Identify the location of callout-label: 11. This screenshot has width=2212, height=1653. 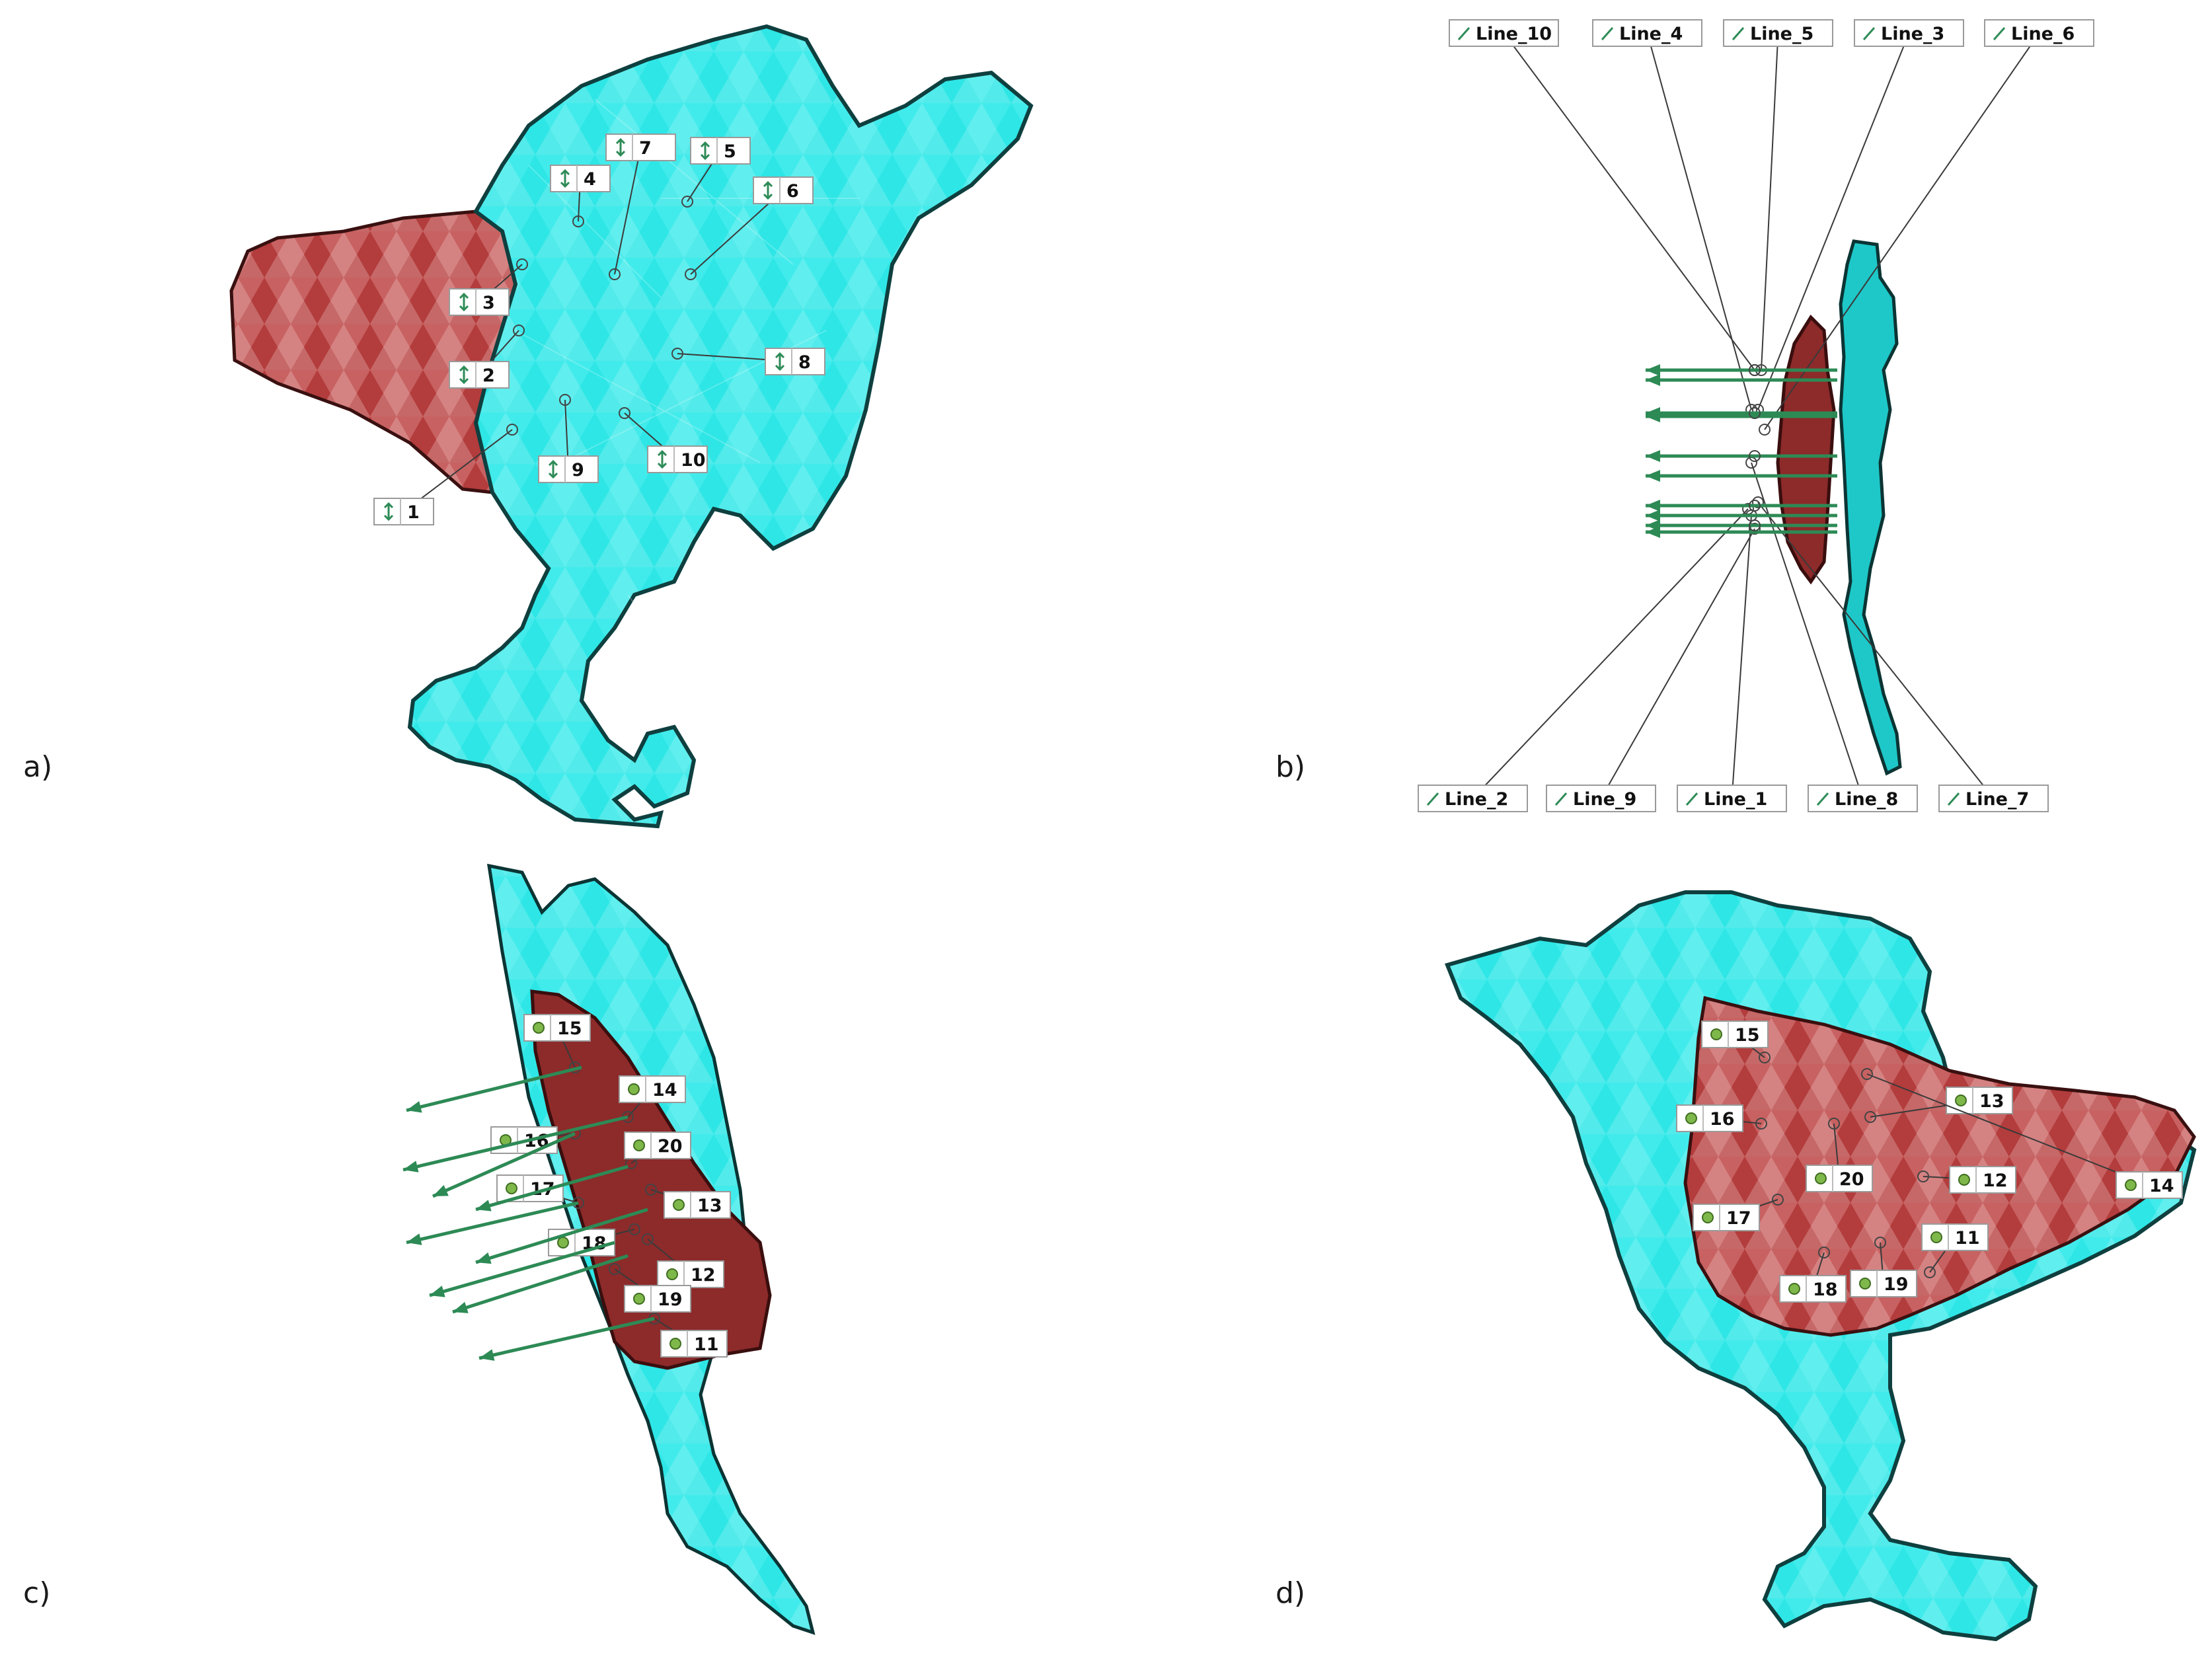
(706, 1344).